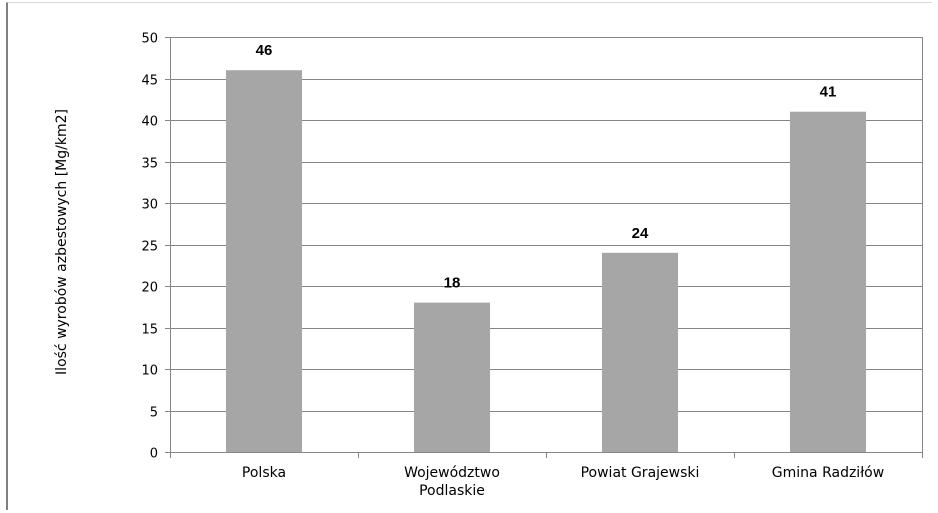 Image resolution: width=938 pixels, height=513 pixels. What do you see at coordinates (149, 371) in the screenshot?
I see `y-tick-label: 10` at bounding box center [149, 371].